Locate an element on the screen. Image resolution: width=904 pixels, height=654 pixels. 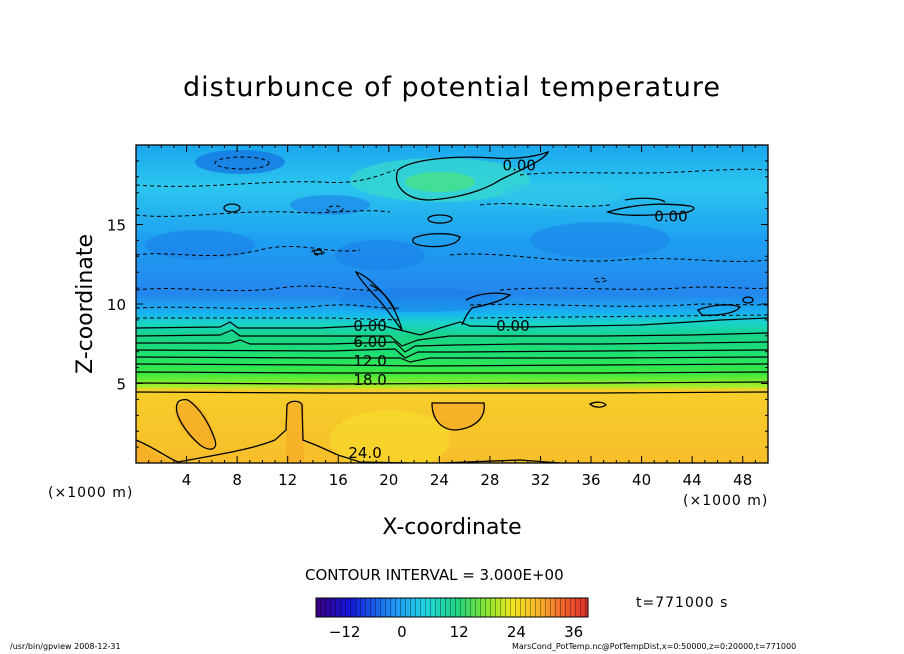
colorbar-stripes is located at coordinates (452, 607).